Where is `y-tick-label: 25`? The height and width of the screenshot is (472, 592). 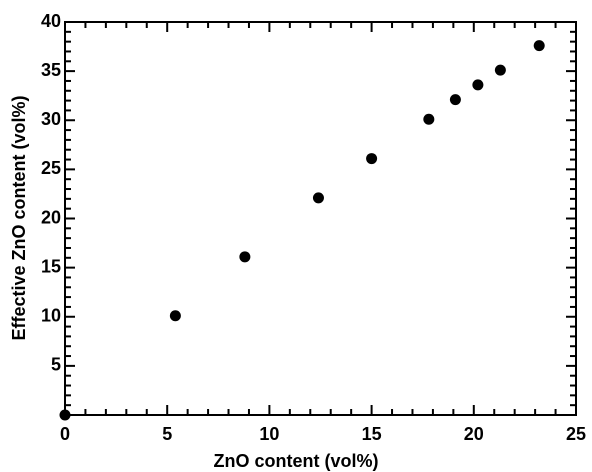
y-tick-label: 25 is located at coordinates (51, 168).